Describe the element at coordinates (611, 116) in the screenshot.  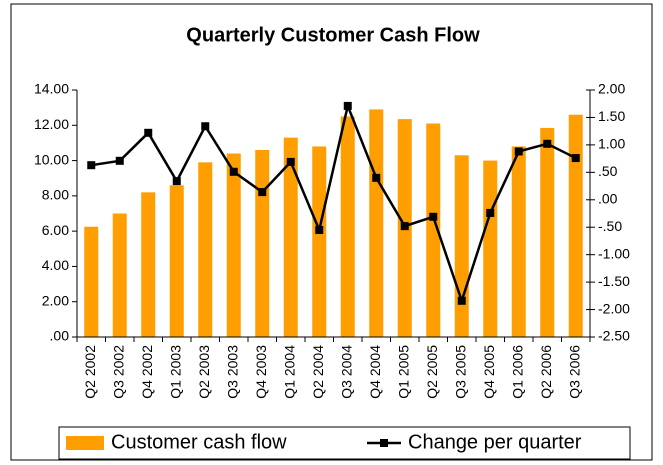
I see `y2-tick-label: 1.50` at that location.